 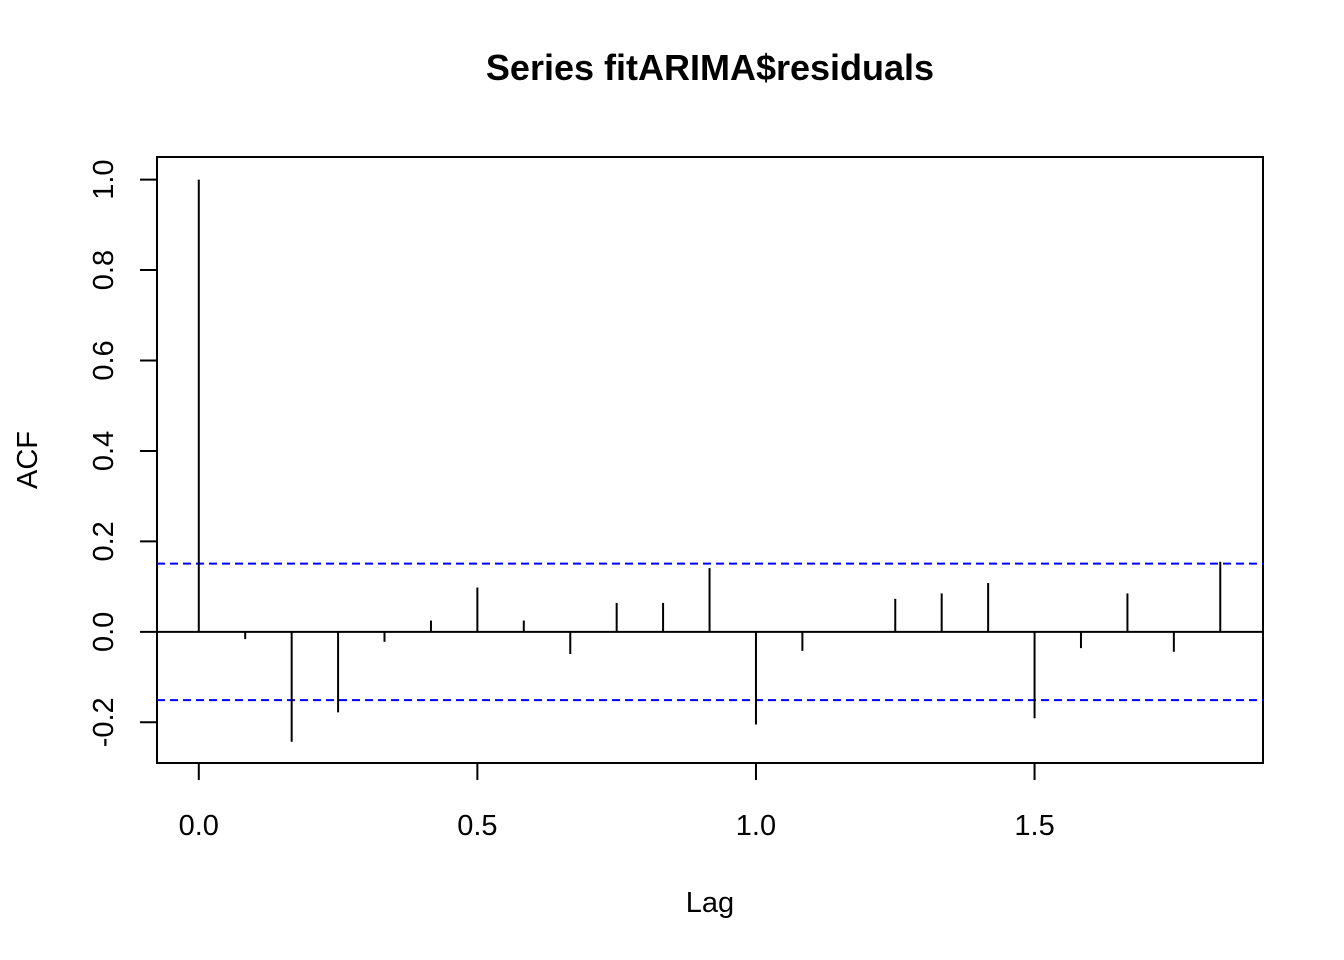 I want to click on x-tick-label: 1.5, so click(x=1034, y=826).